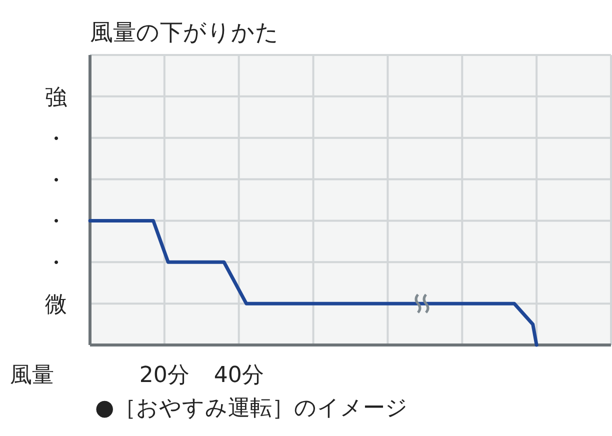  Describe the element at coordinates (32, 375) in the screenshot. I see `y-axis-title: 風量` at that location.